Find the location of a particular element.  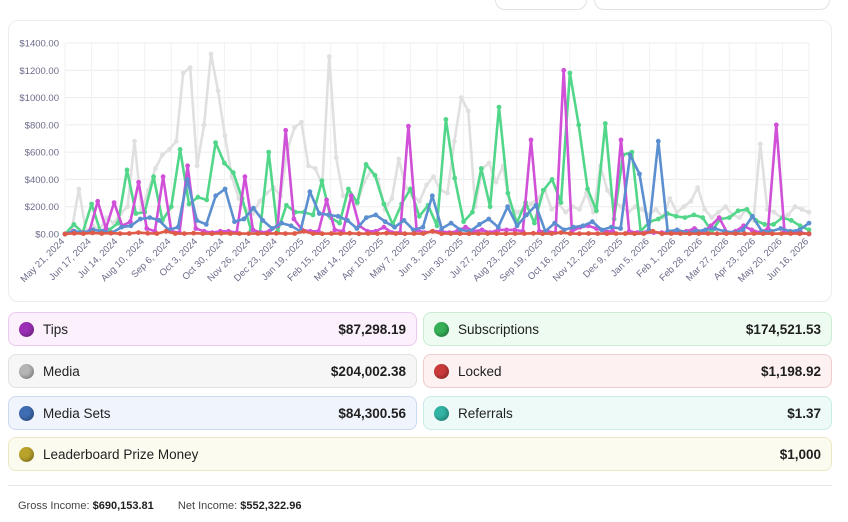

leaderboard-color-dot is located at coordinates (26, 454).